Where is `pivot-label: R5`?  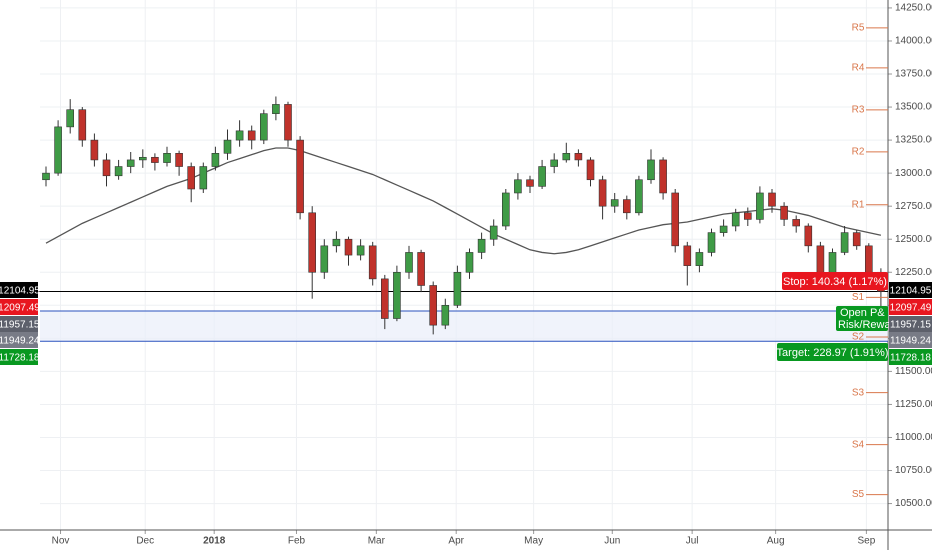 pivot-label: R5 is located at coordinates (858, 28).